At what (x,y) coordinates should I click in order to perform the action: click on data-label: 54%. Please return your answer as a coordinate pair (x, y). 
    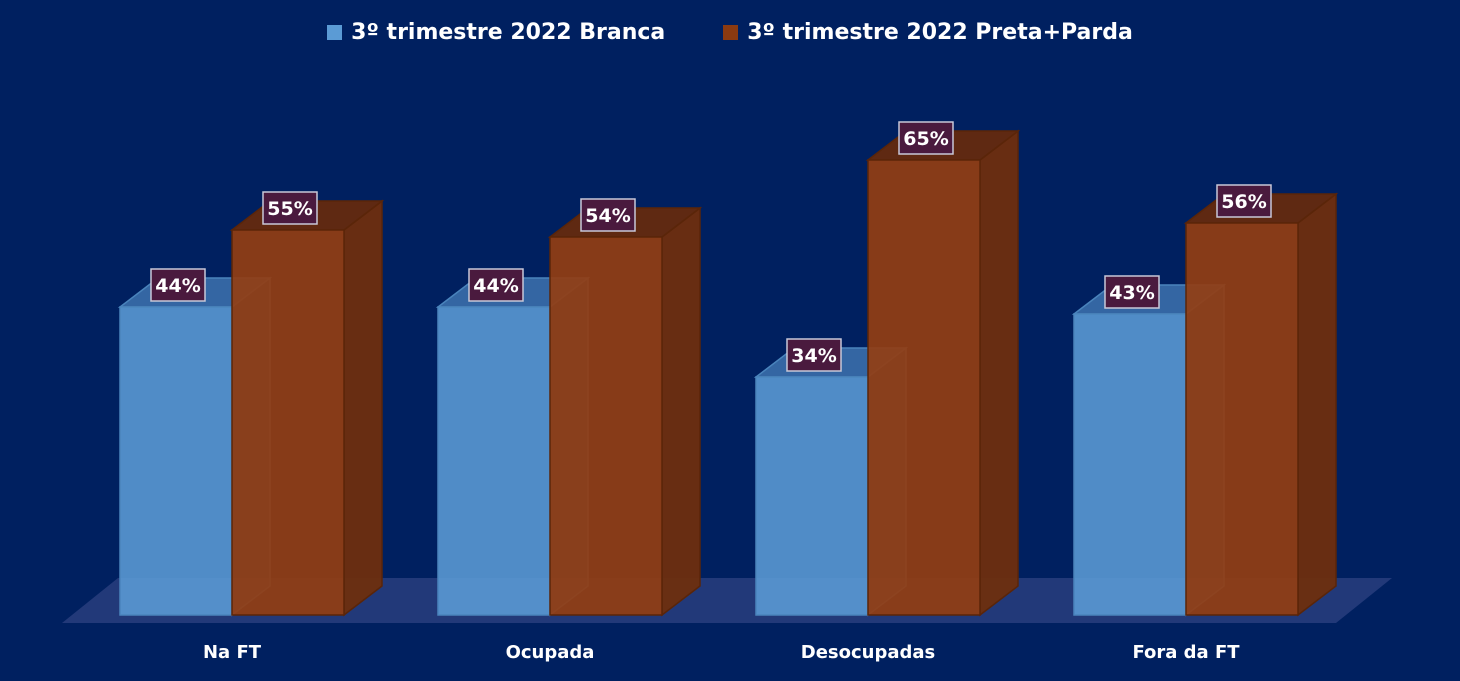
    Looking at the image, I should click on (607, 216).